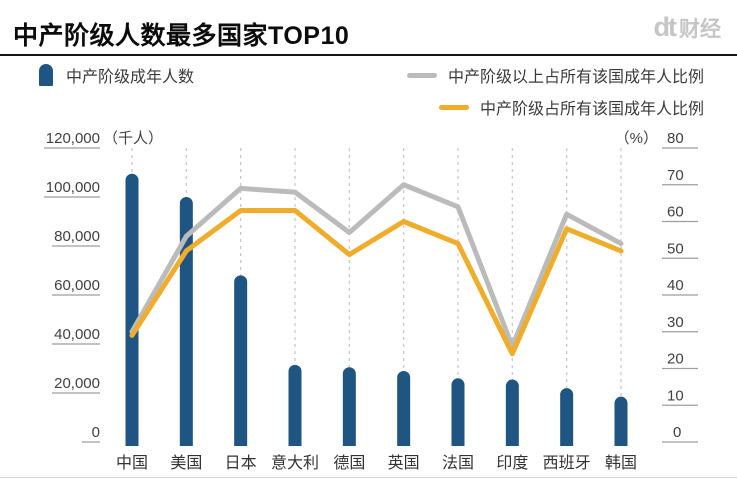 The width and height of the screenshot is (737, 483). What do you see at coordinates (130, 77) in the screenshot?
I see `bar-series-label: 中产阶级成年人数` at bounding box center [130, 77].